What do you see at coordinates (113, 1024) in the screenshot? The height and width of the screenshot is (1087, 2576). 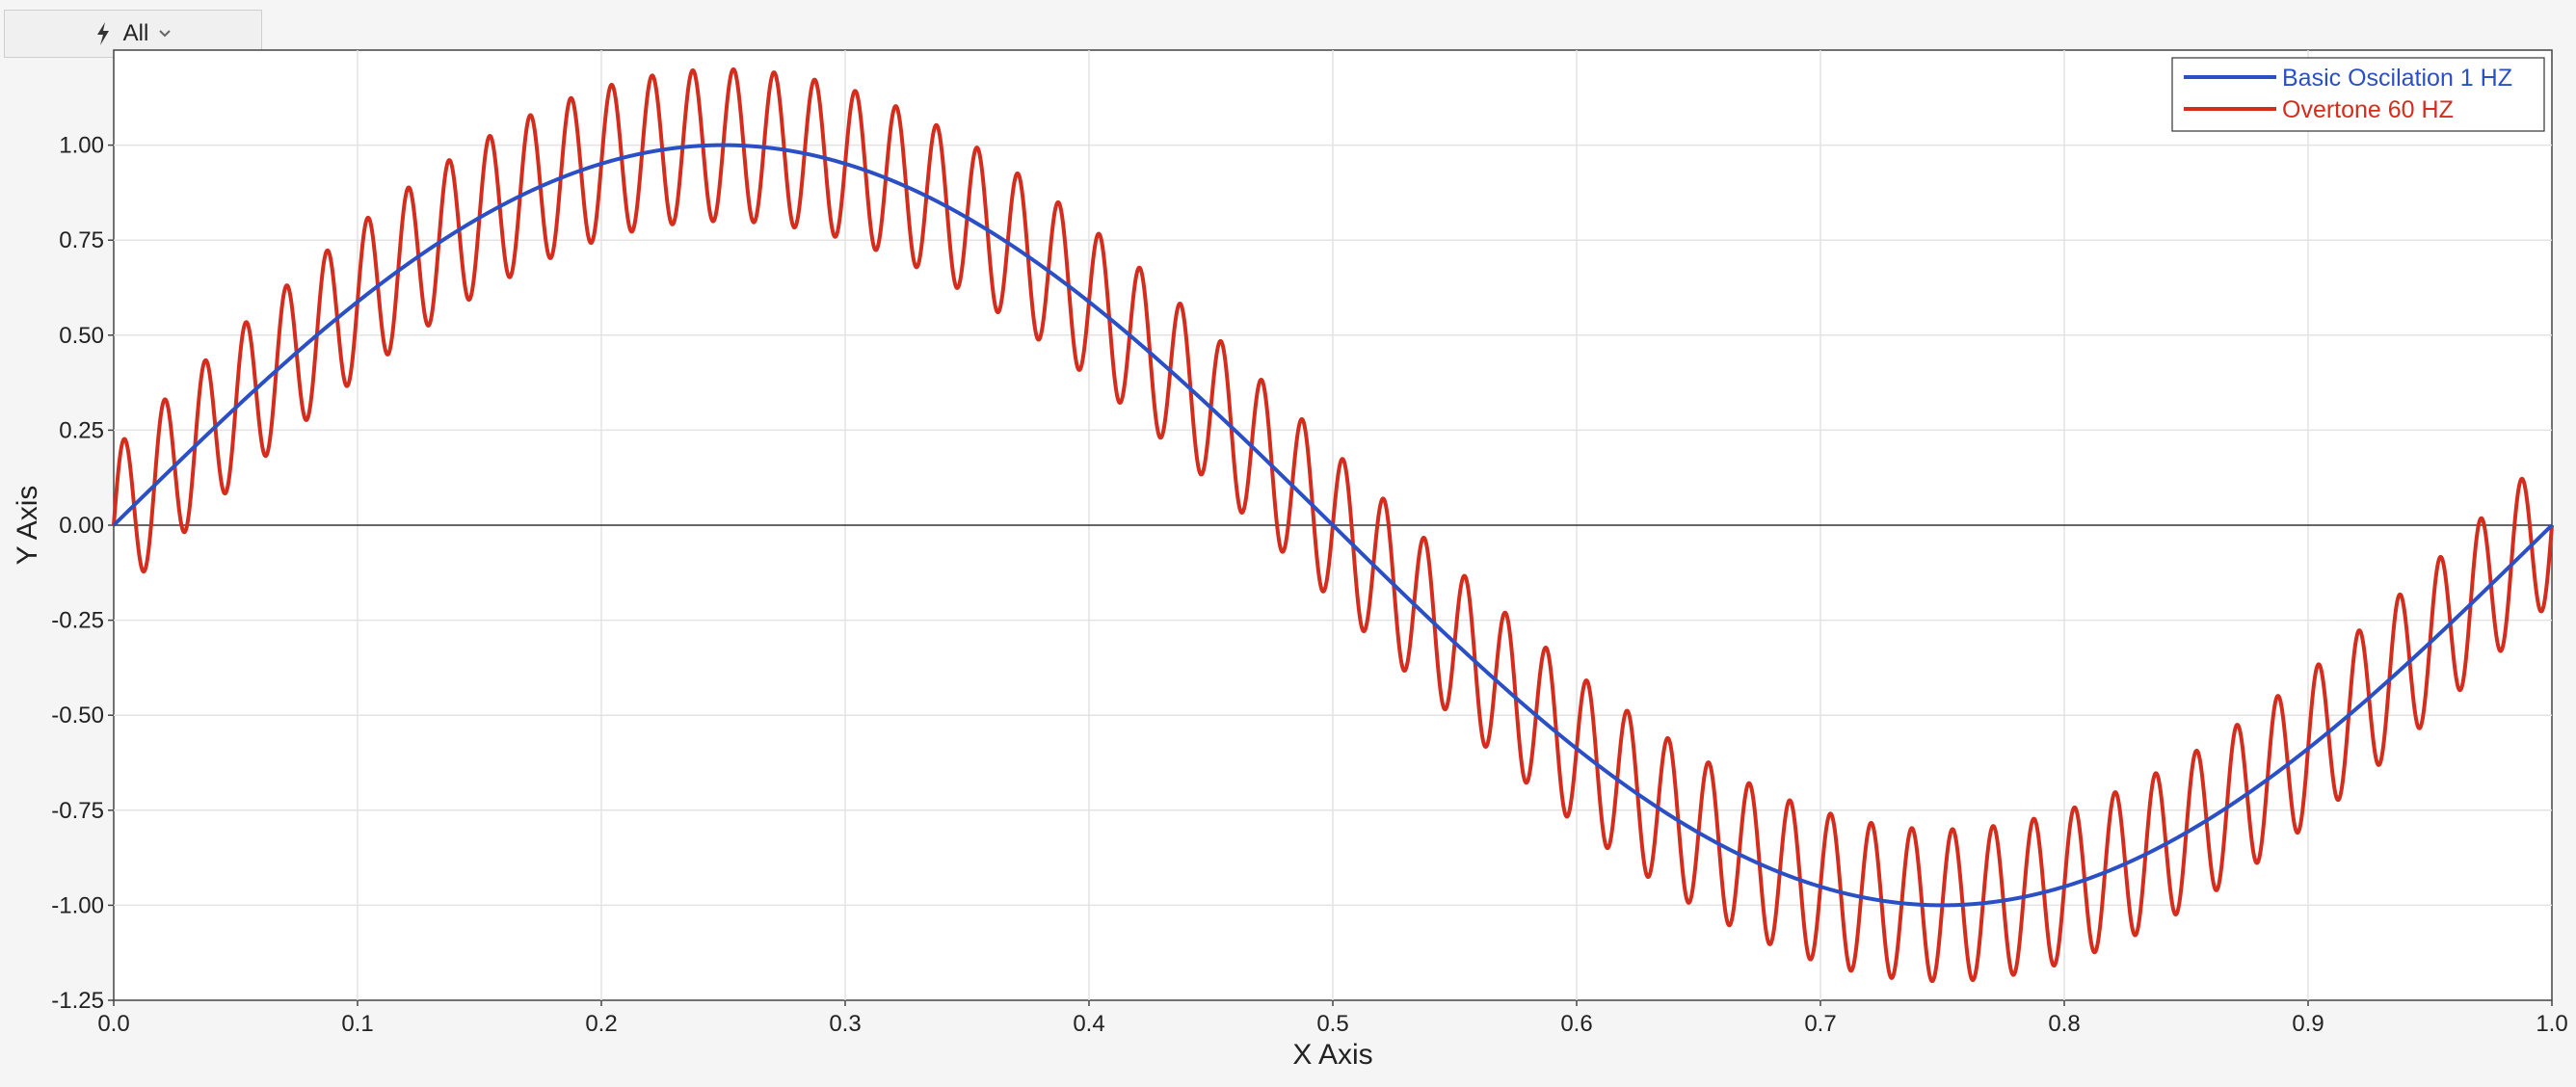 I see `x-tick-label: 0.0` at bounding box center [113, 1024].